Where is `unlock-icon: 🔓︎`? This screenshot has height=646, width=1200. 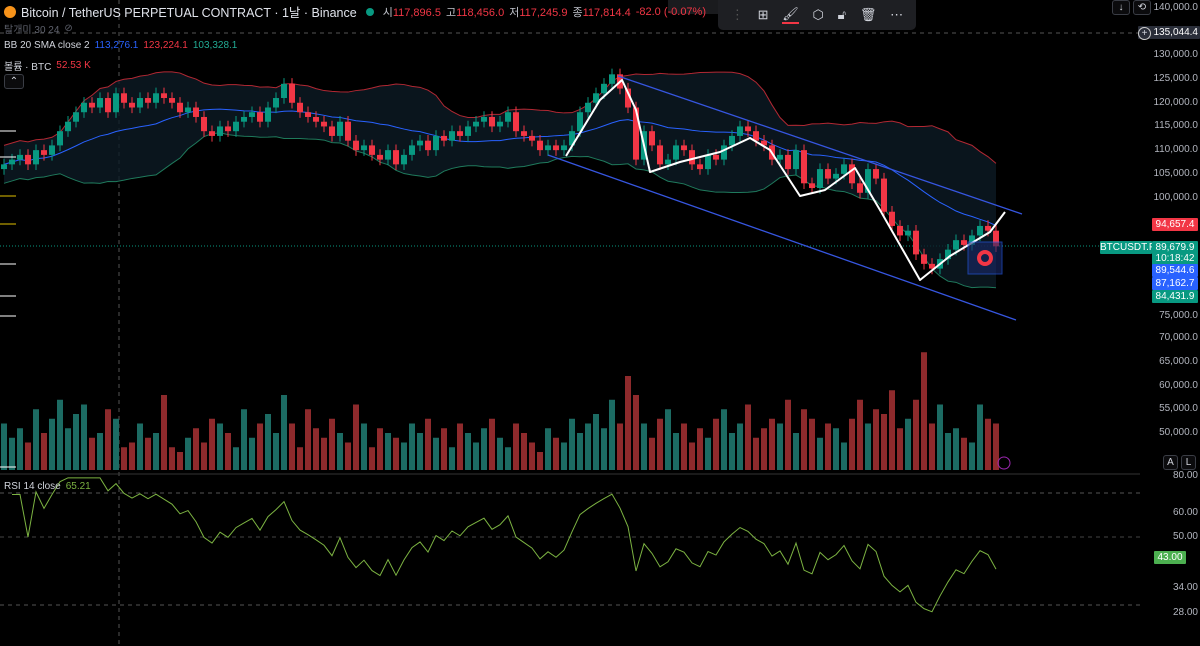
unlock-icon: 🔓︎ is located at coordinates (842, 14).